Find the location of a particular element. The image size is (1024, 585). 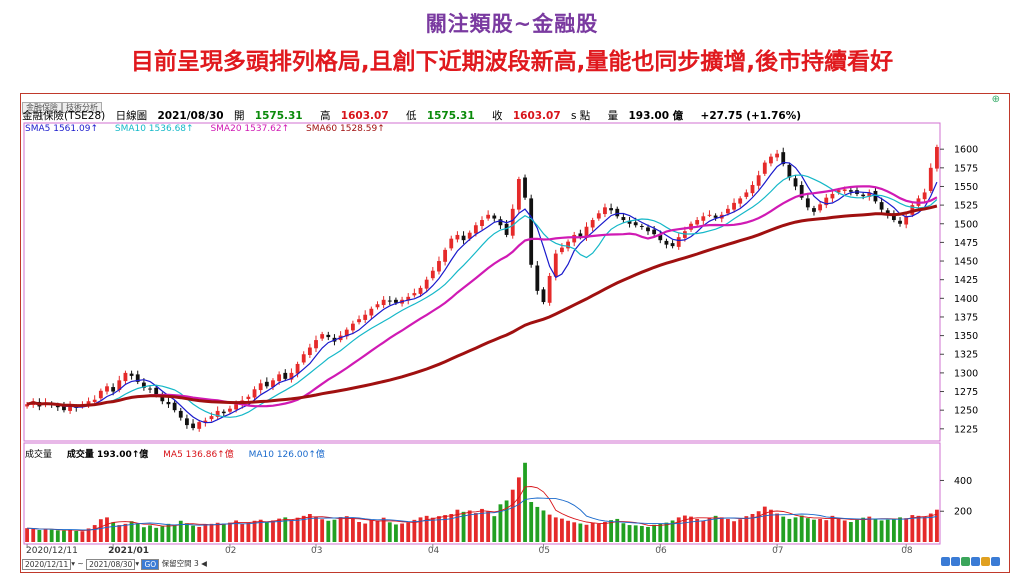

zoom-icon: ⊕ is located at coordinates (995, 99).